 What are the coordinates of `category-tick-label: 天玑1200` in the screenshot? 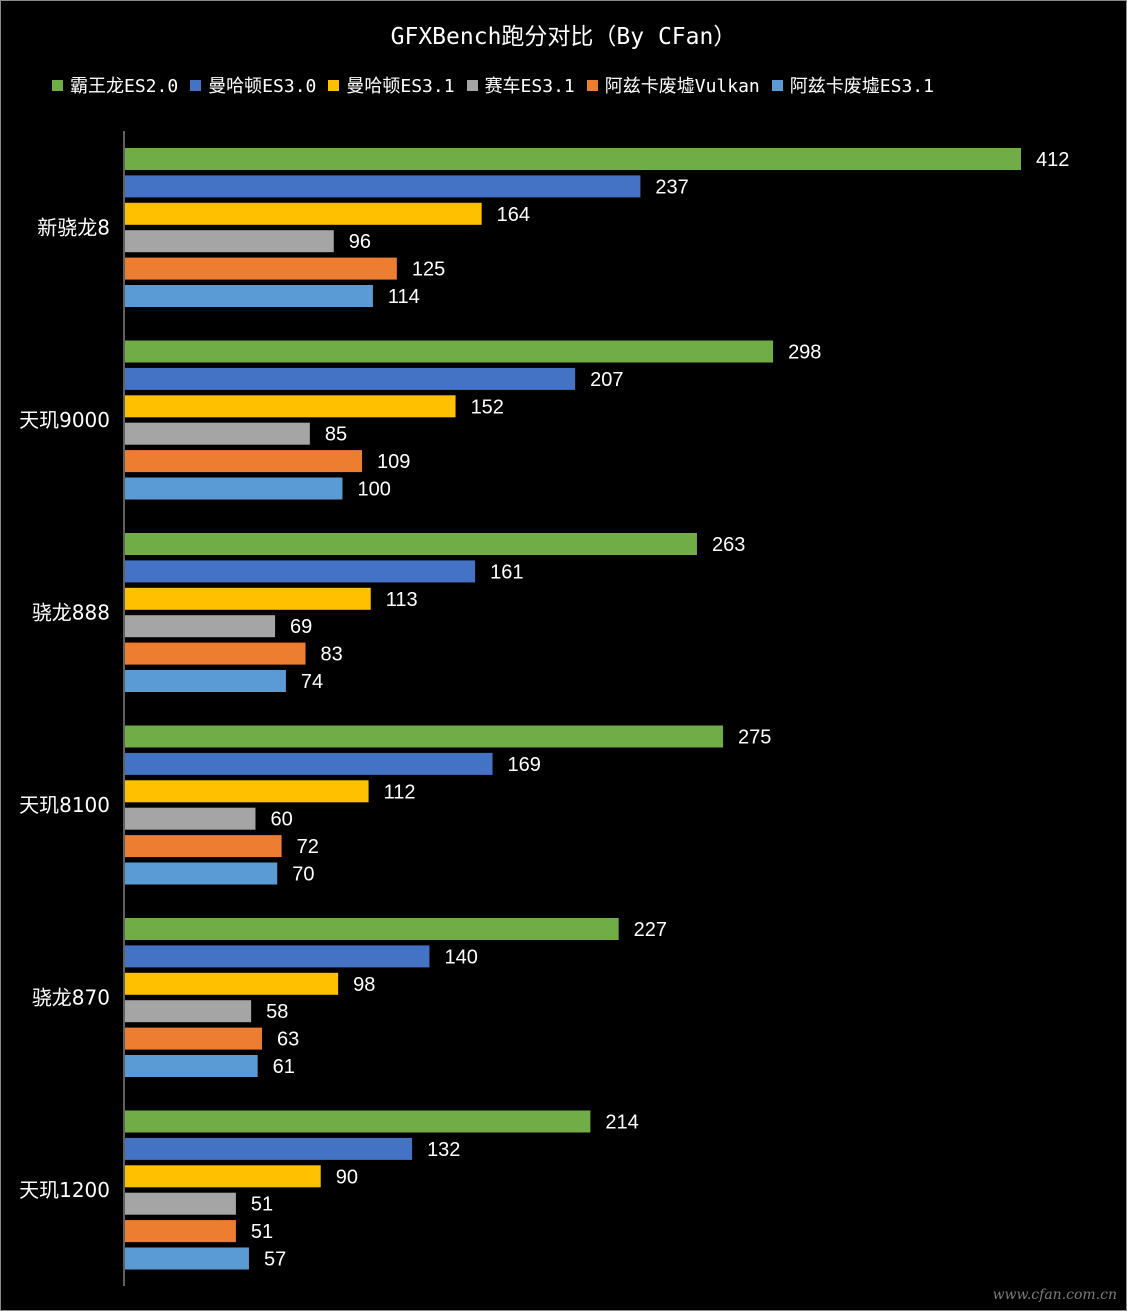 It's located at (64, 1190).